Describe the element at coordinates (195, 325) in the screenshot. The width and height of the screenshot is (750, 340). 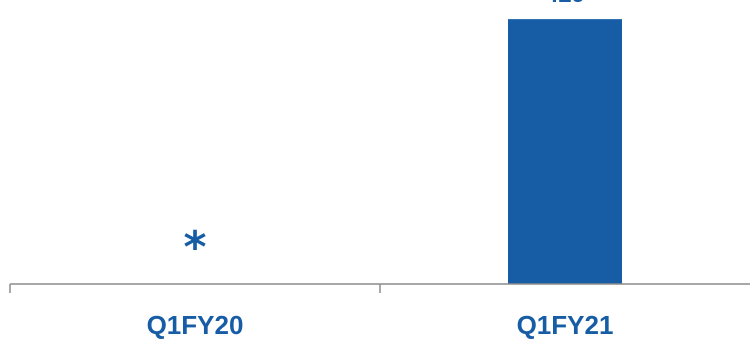
I see `x-tick-label: Q1FY20` at that location.